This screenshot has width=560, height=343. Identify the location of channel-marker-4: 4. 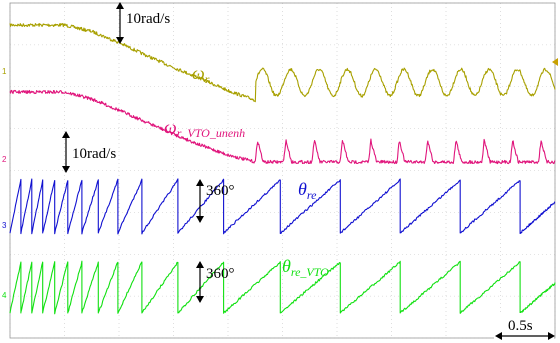
(4, 295).